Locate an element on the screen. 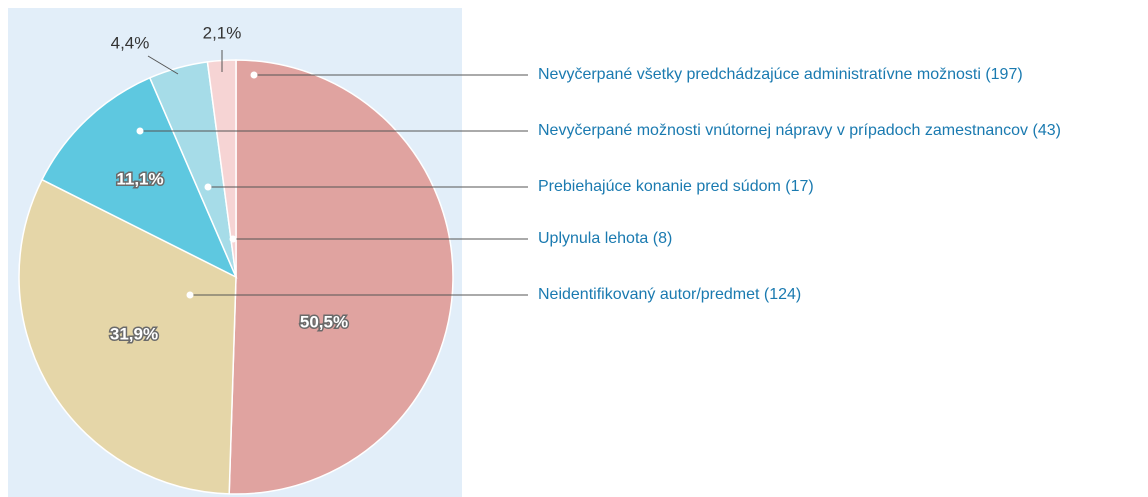 The image size is (1148, 497). legend-label: Uplynula lehota (8) is located at coordinates (605, 238).